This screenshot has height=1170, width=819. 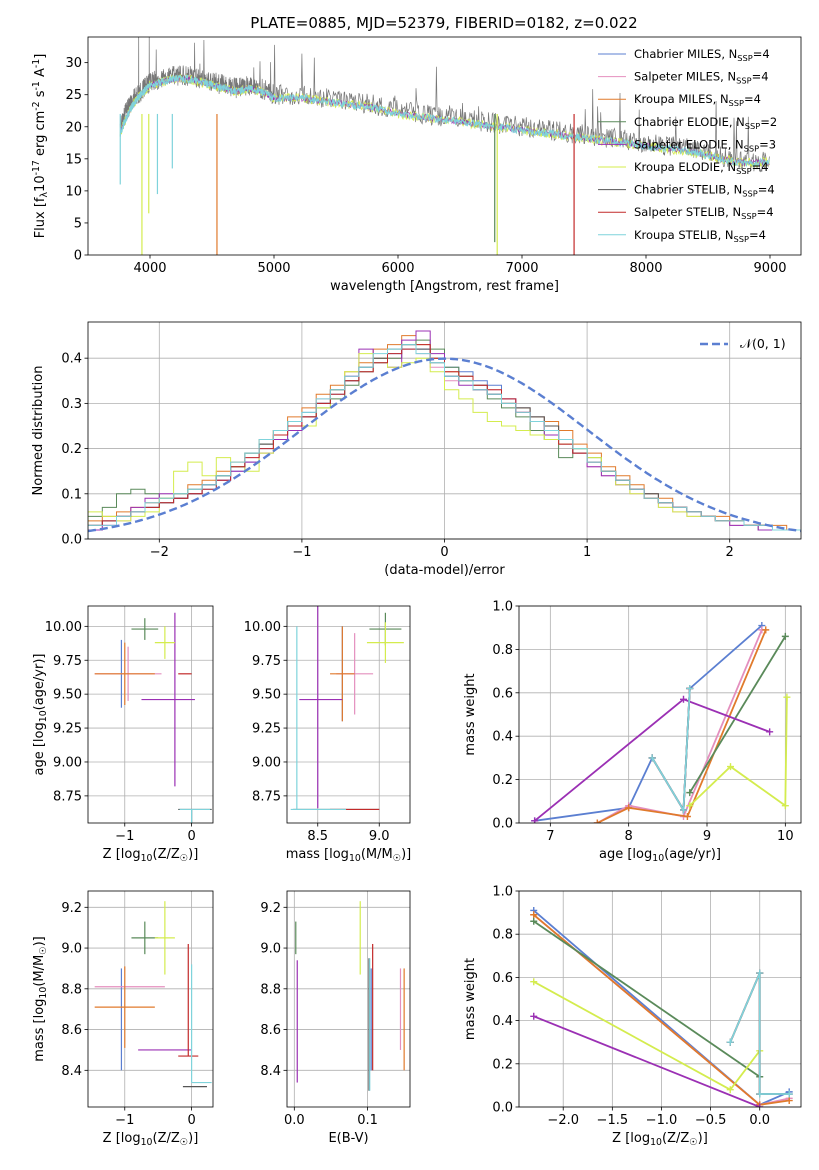 I want to click on legend-label: Chabrier MILES, NSSP=4, so click(x=702, y=55).